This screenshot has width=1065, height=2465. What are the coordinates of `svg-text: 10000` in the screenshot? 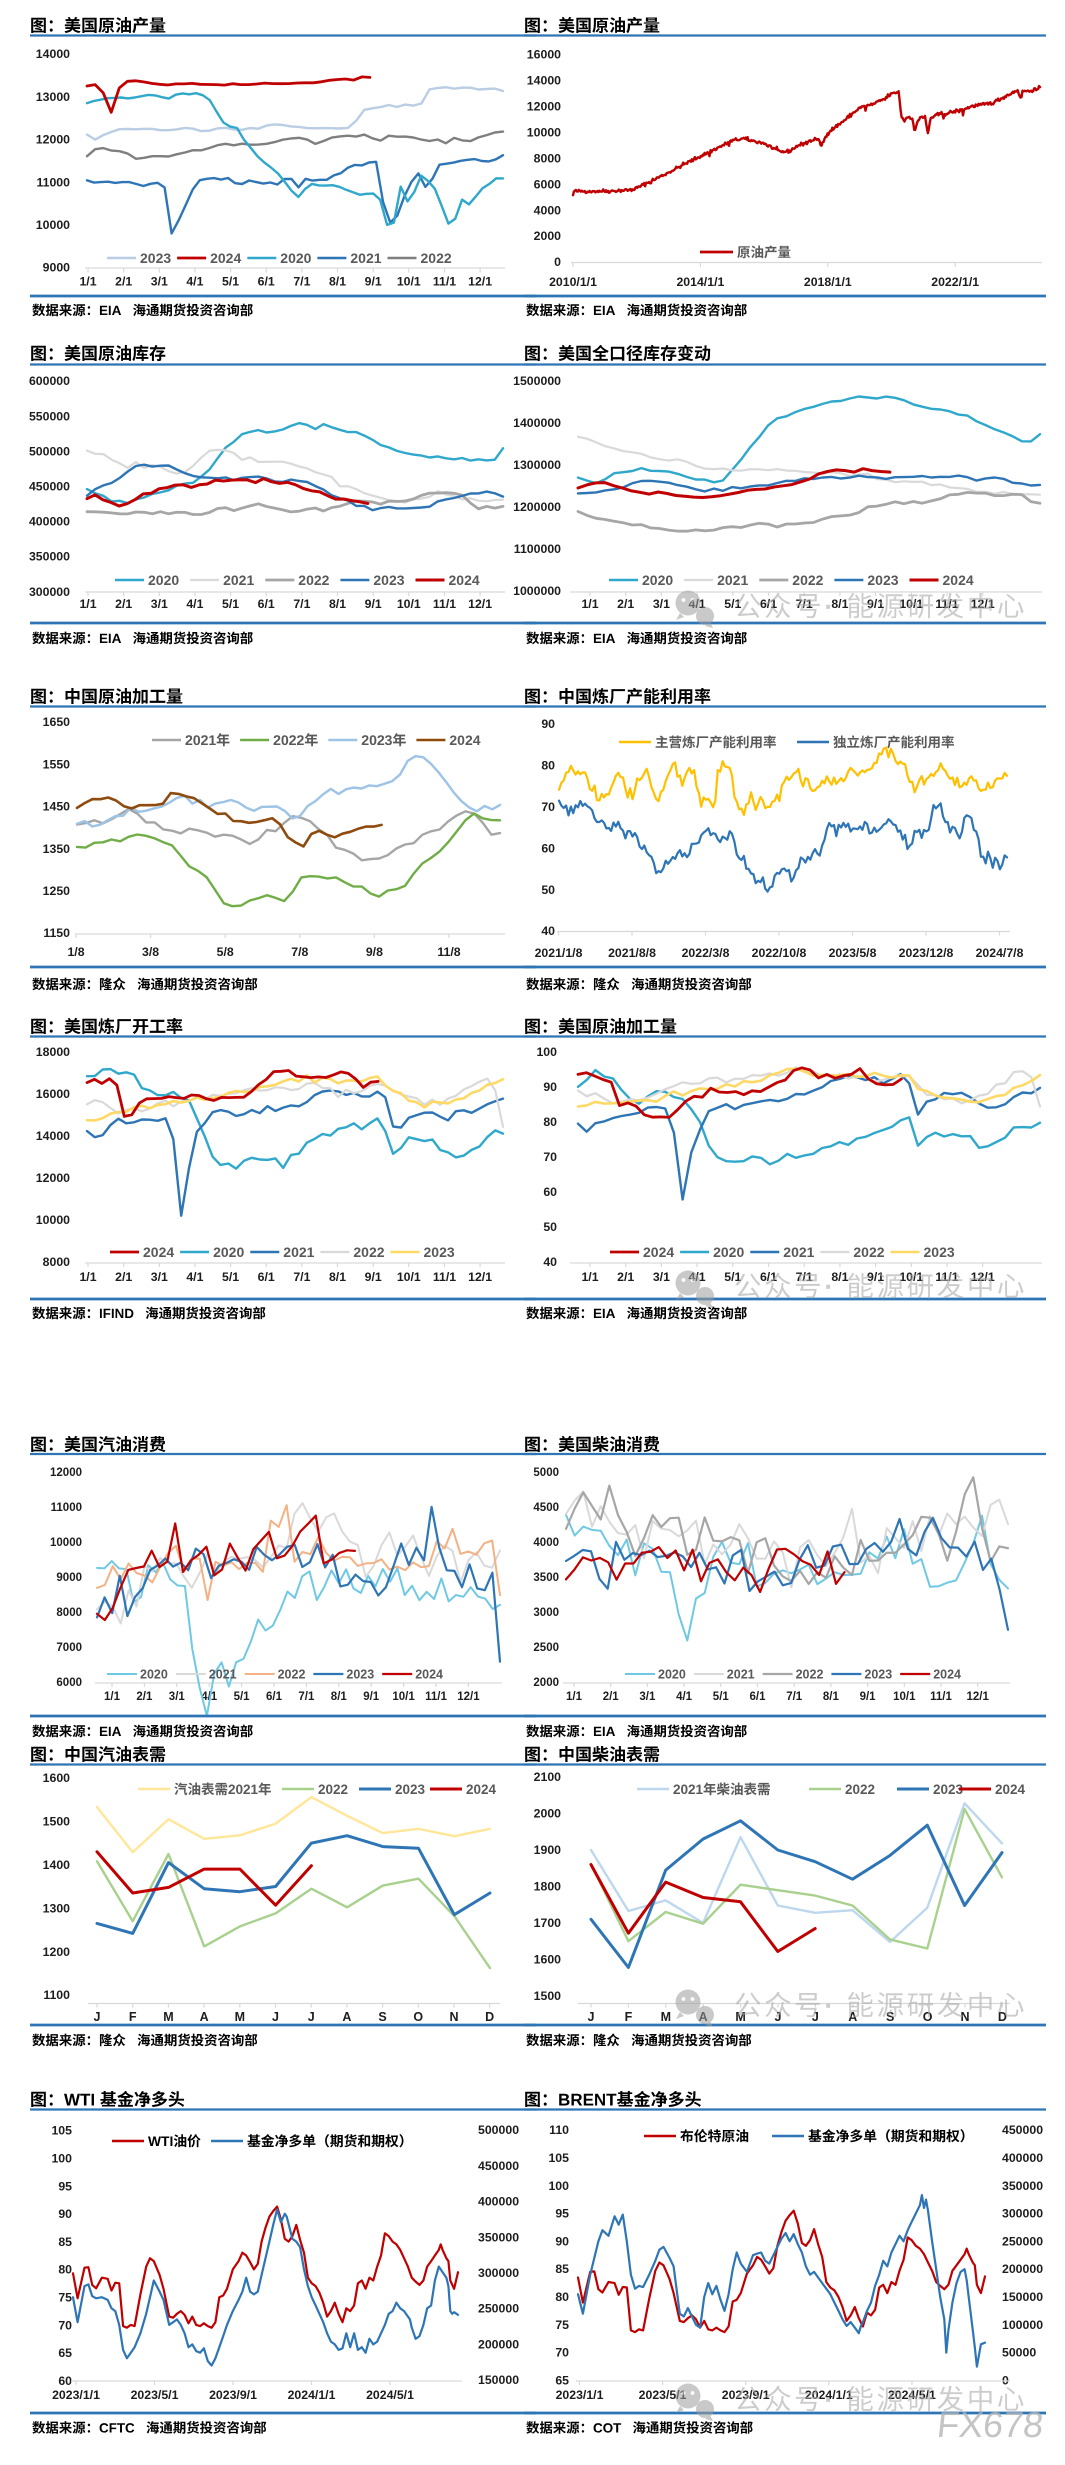 It's located at (53, 225).